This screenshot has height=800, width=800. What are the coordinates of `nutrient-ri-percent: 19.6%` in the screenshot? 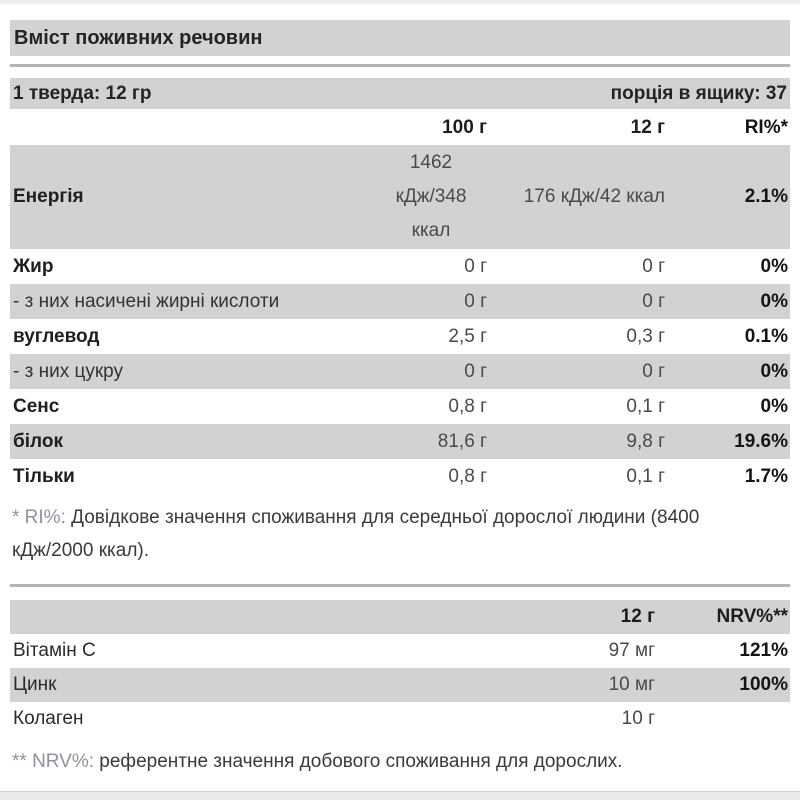 It's located at (761, 441).